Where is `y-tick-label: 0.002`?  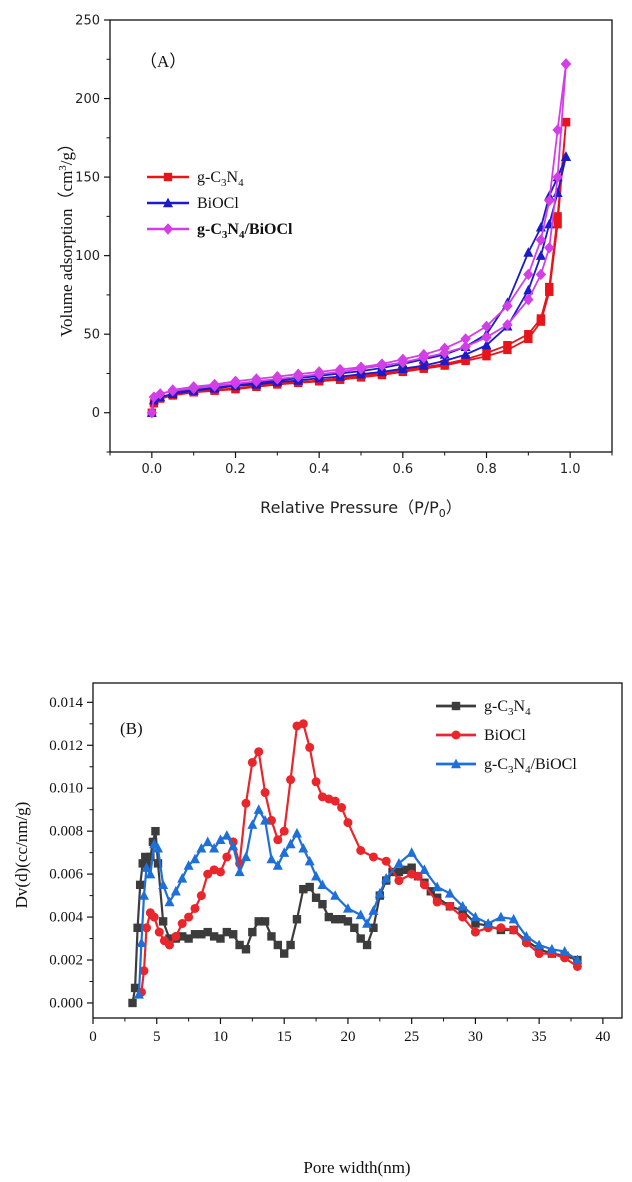 y-tick-label: 0.002 is located at coordinates (66, 961).